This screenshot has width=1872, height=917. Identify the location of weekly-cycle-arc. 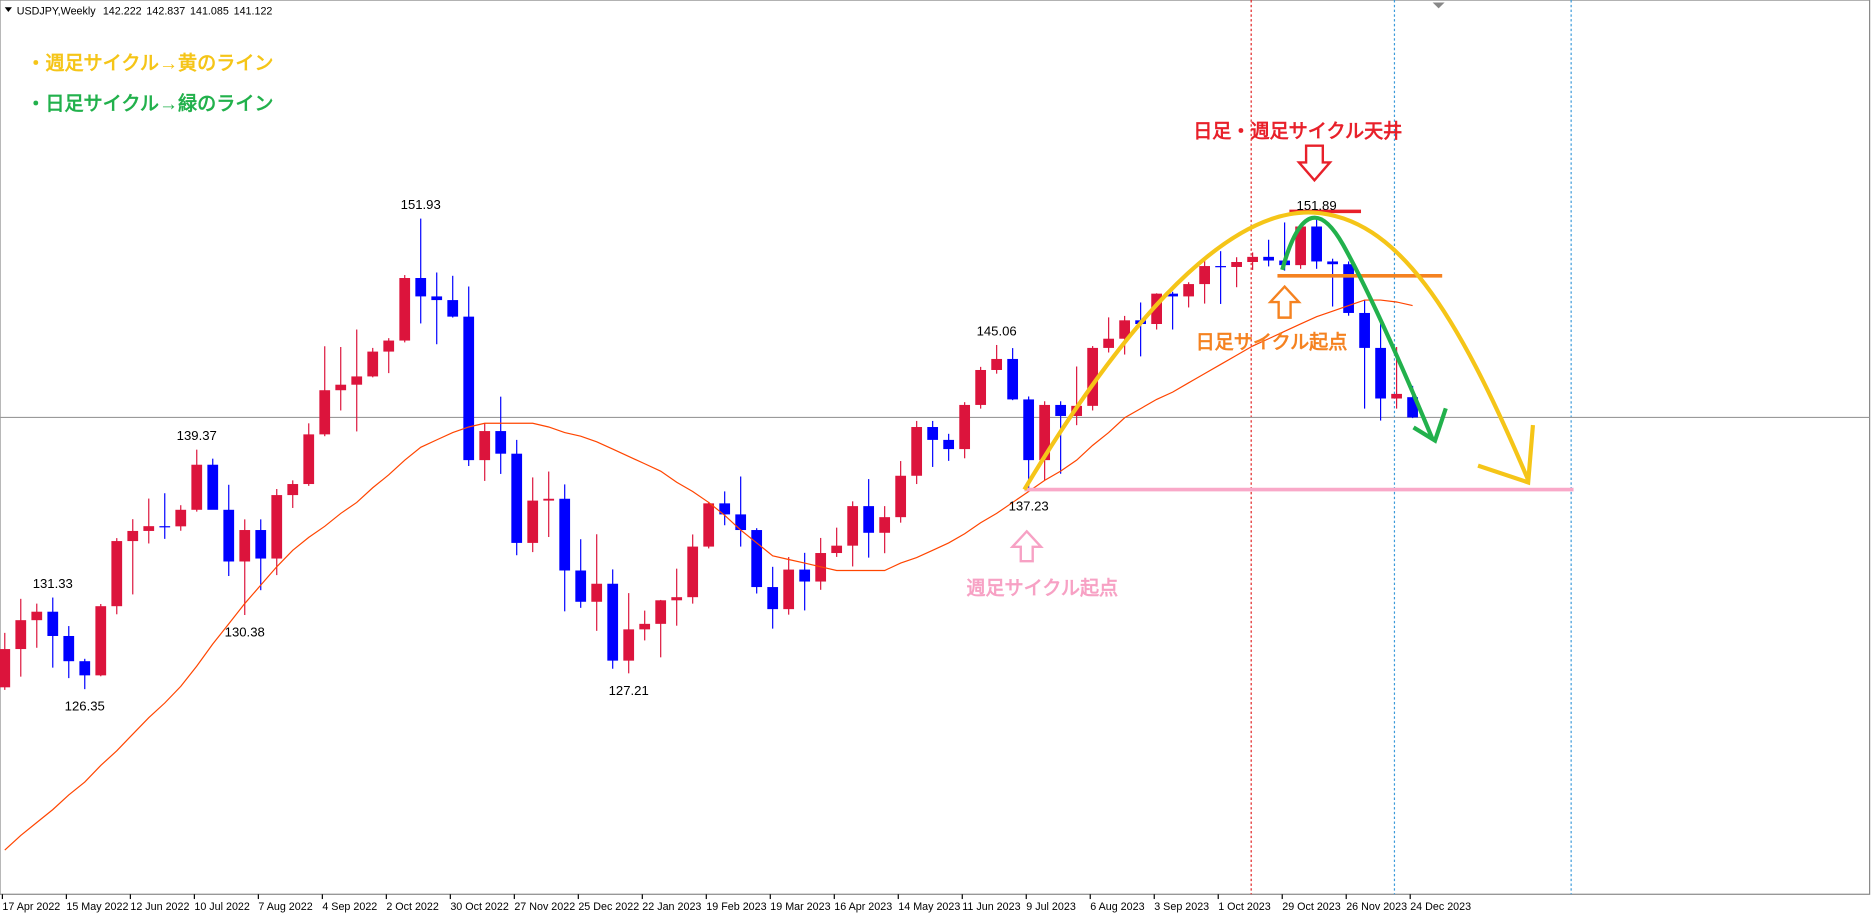
(1276, 350).